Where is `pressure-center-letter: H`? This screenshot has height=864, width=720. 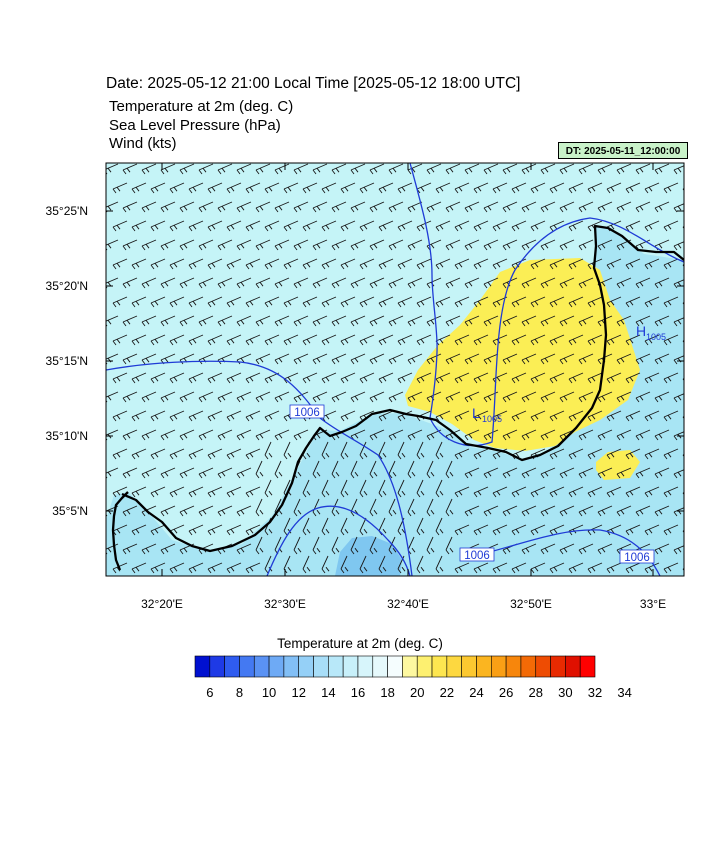
pressure-center-letter: H is located at coordinates (641, 331).